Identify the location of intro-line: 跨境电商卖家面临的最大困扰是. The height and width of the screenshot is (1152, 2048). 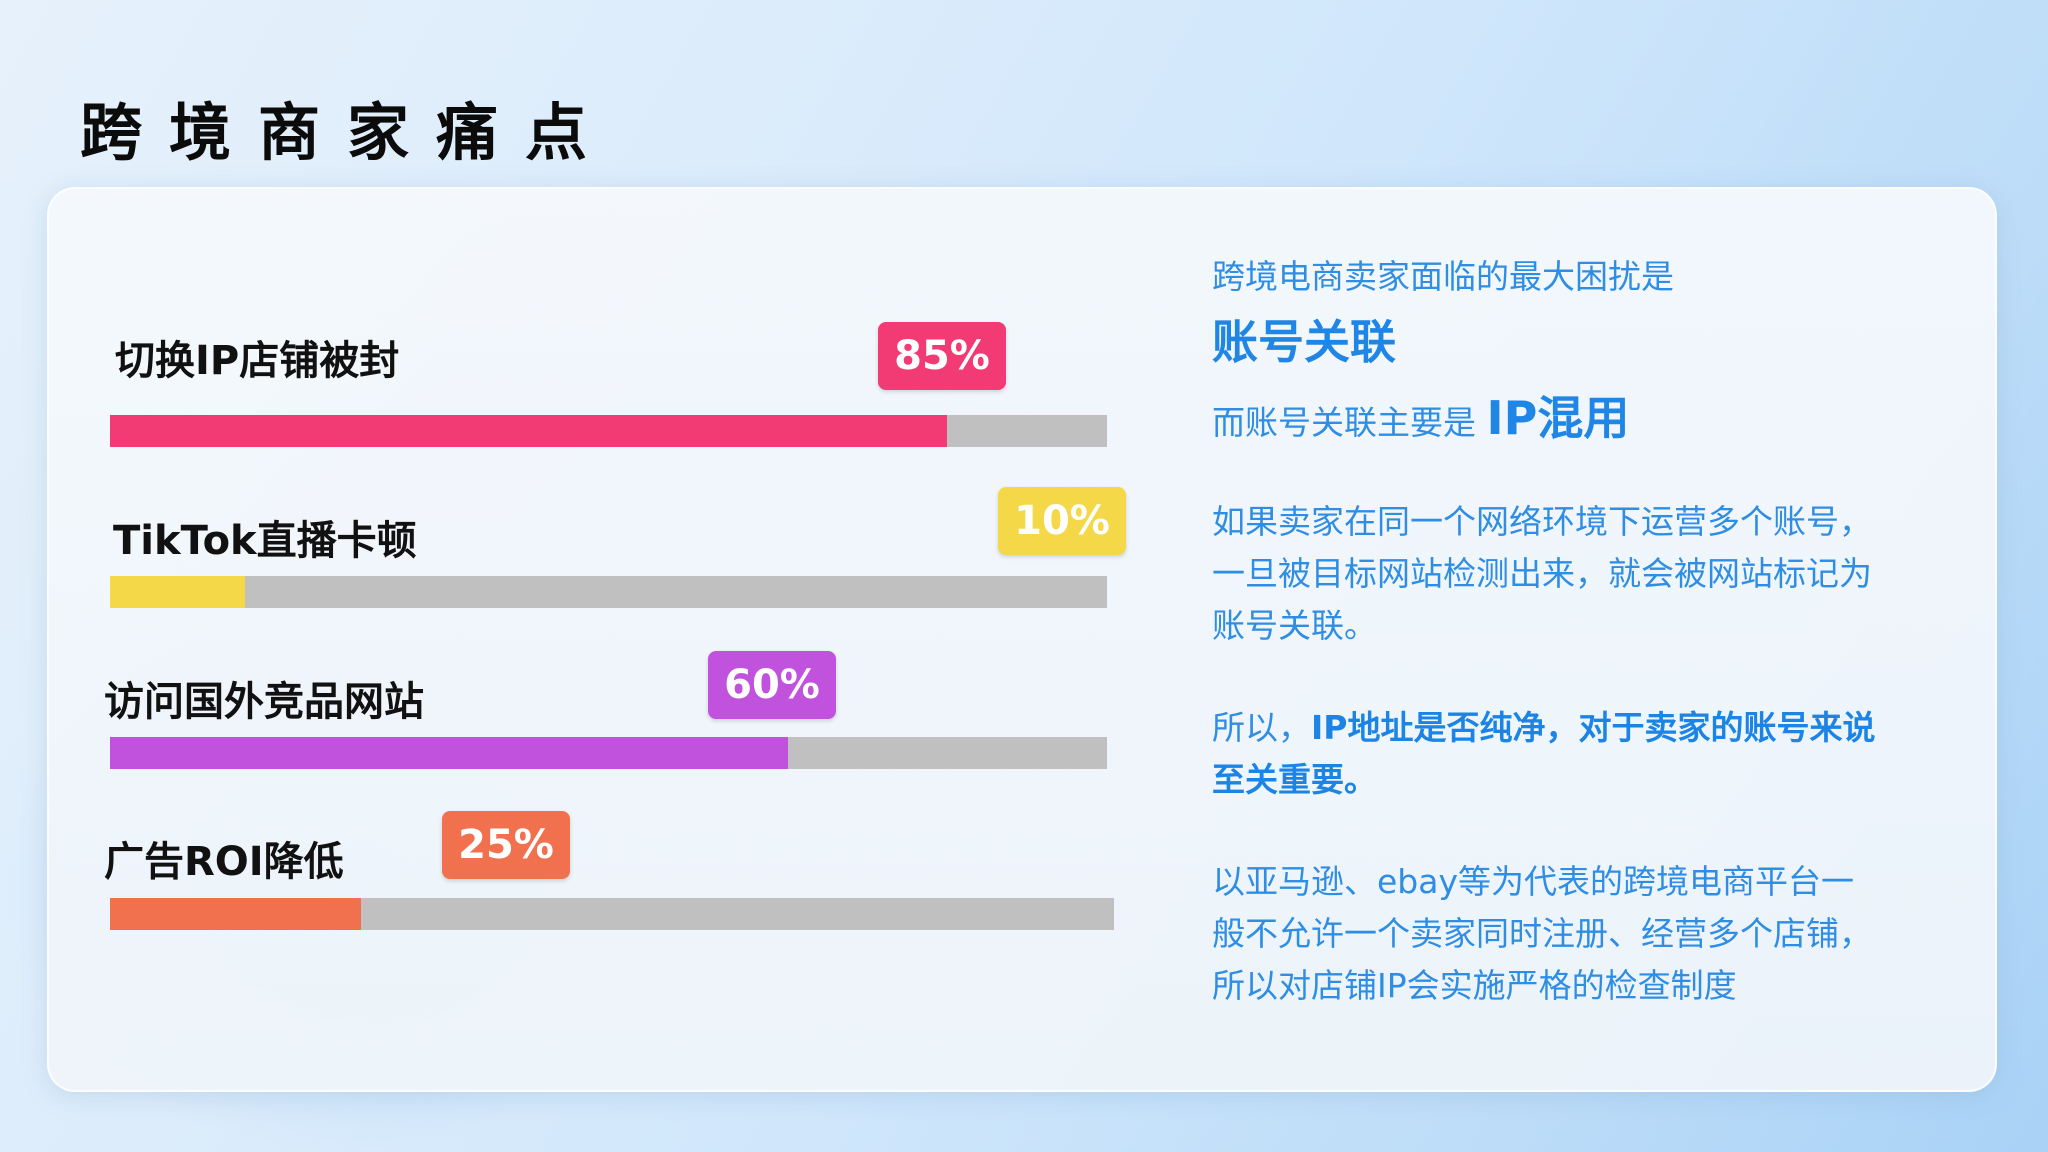
(1443, 276).